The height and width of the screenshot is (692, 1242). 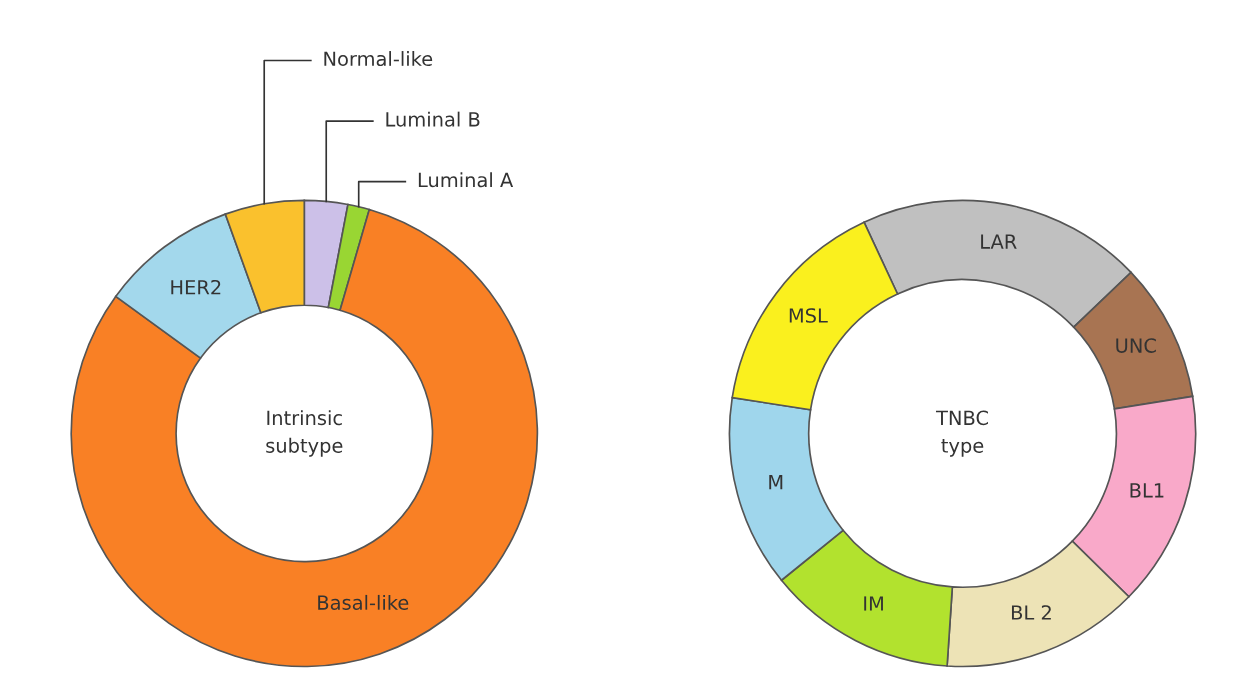 What do you see at coordinates (378, 59) in the screenshot?
I see `slice-label: Normal-like` at bounding box center [378, 59].